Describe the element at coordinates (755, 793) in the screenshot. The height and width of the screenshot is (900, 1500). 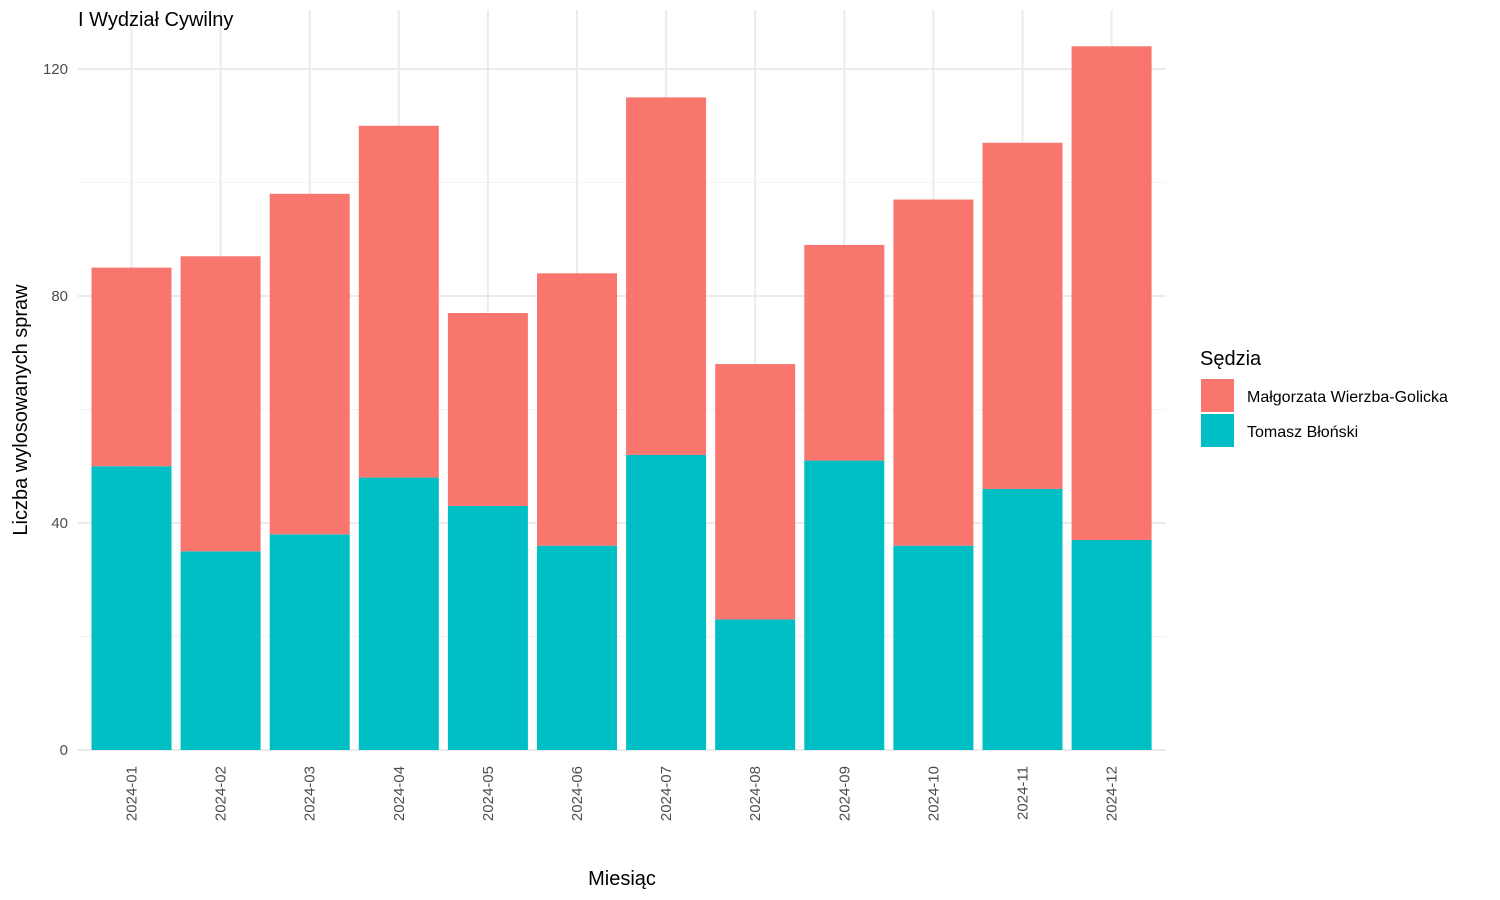
I see `x-tick-label: 2024-08` at that location.